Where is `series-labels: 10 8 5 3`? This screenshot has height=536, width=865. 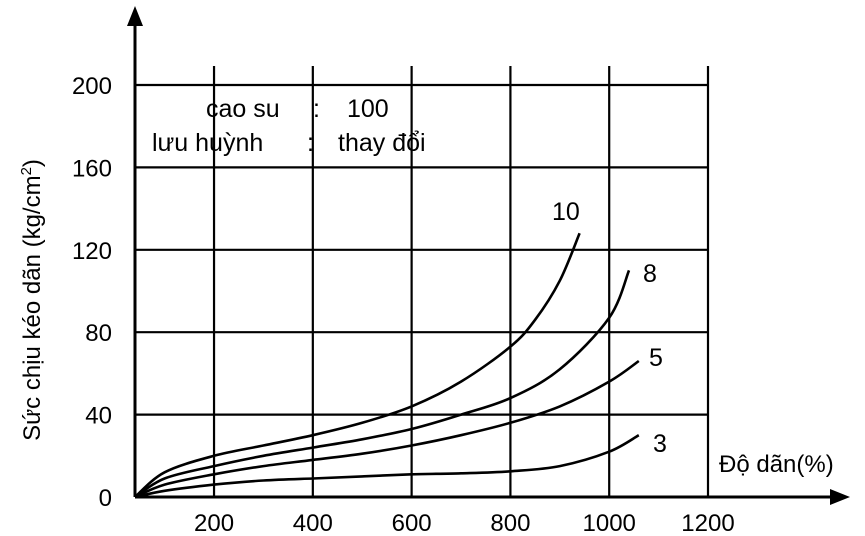 series-labels: 10 8 5 3 is located at coordinates (609, 328).